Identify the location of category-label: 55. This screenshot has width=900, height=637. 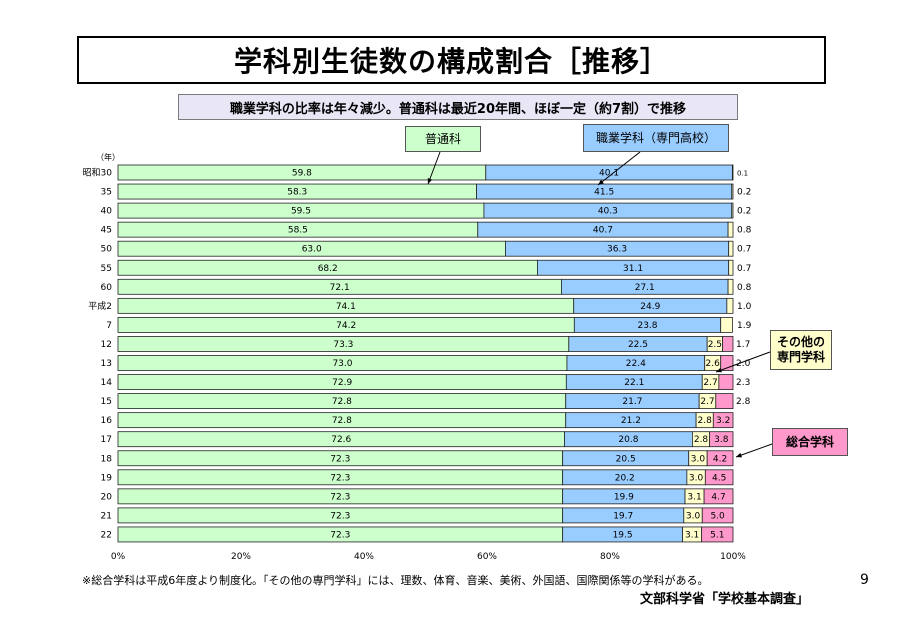
(106, 269).